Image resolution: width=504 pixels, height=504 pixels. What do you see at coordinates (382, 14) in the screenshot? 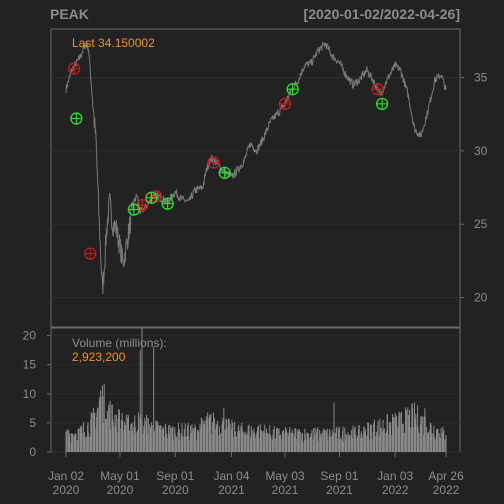
I see `date-range-label: [2020-01-02/2022-04-26]` at bounding box center [382, 14].